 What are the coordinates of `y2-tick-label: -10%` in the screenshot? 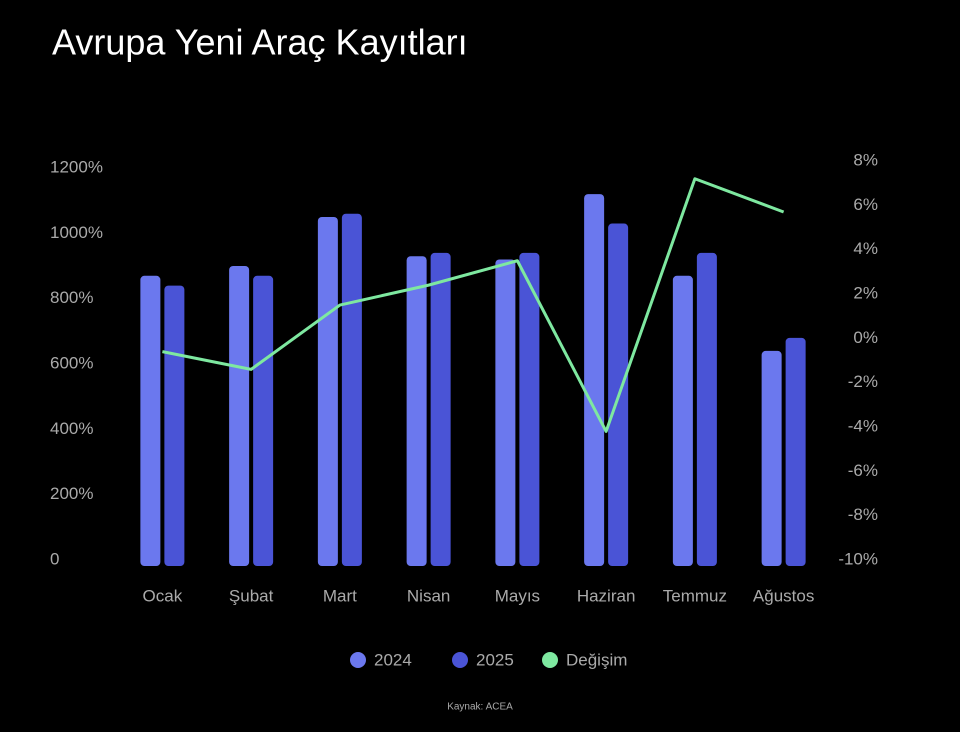 It's located at (858, 558).